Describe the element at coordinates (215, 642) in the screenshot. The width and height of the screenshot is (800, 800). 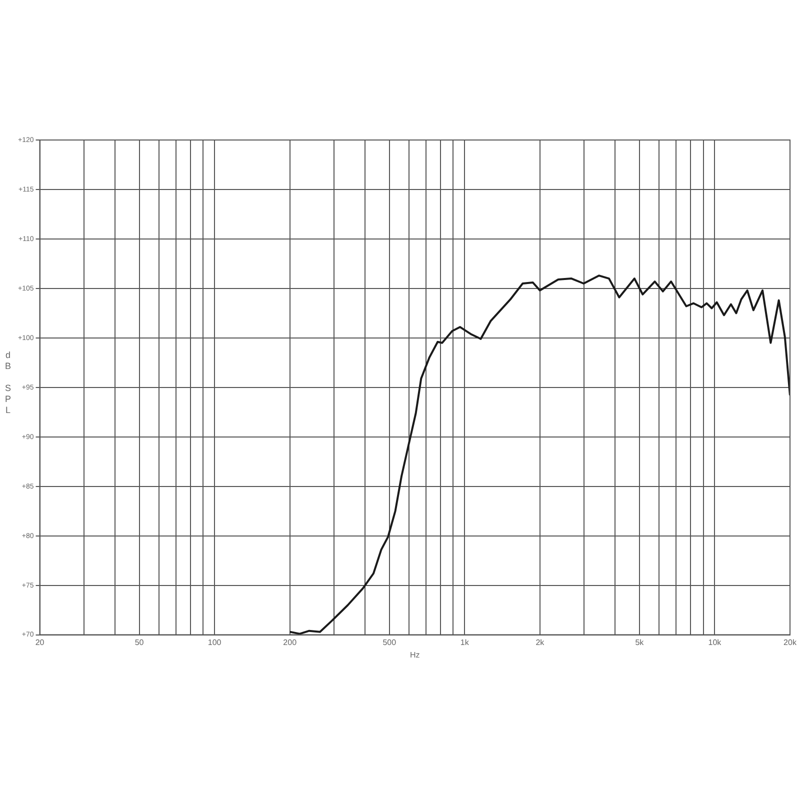
I see `x-tick-label: 100` at that location.